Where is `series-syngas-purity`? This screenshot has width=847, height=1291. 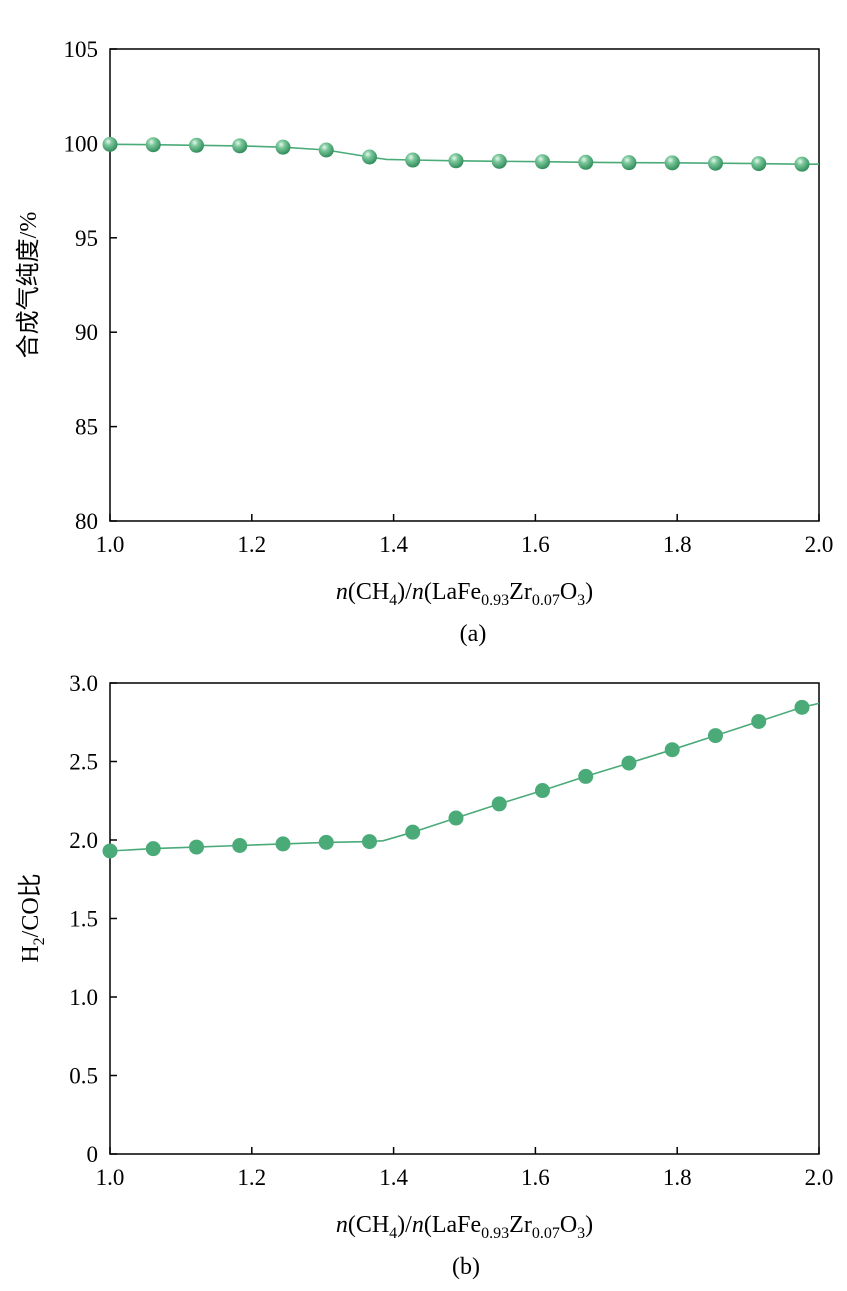
series-syngas-purity is located at coordinates (460, 154).